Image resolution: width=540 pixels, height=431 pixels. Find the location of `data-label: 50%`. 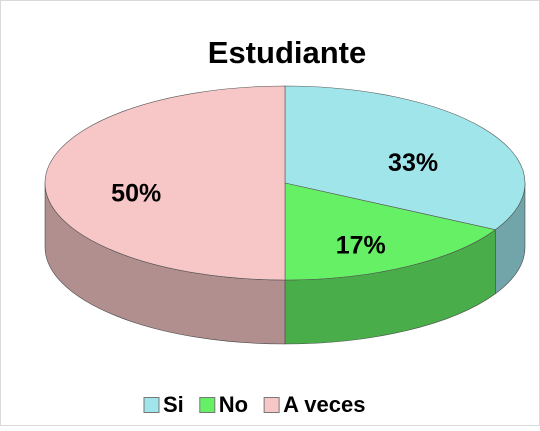

data-label: 50% is located at coordinates (136, 194).